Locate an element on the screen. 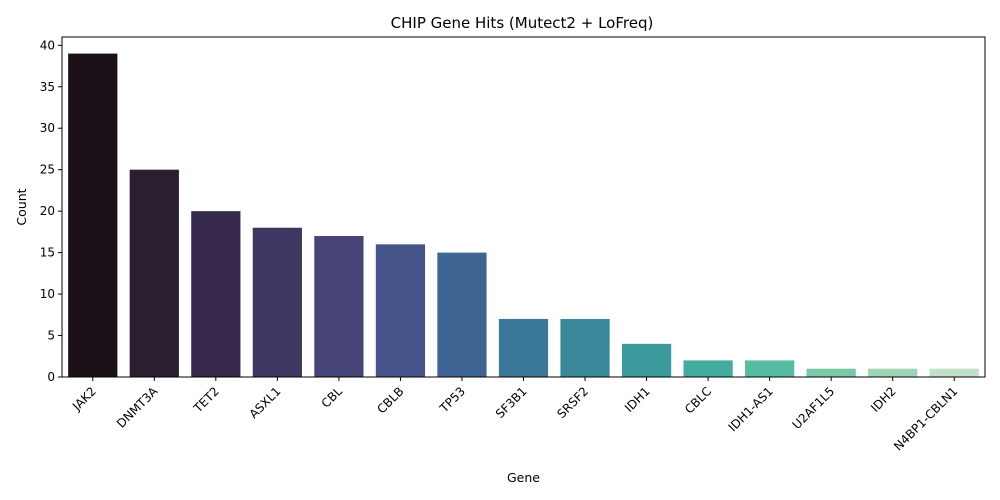  x-tick-label: JAK2 is located at coordinates (84, 399).